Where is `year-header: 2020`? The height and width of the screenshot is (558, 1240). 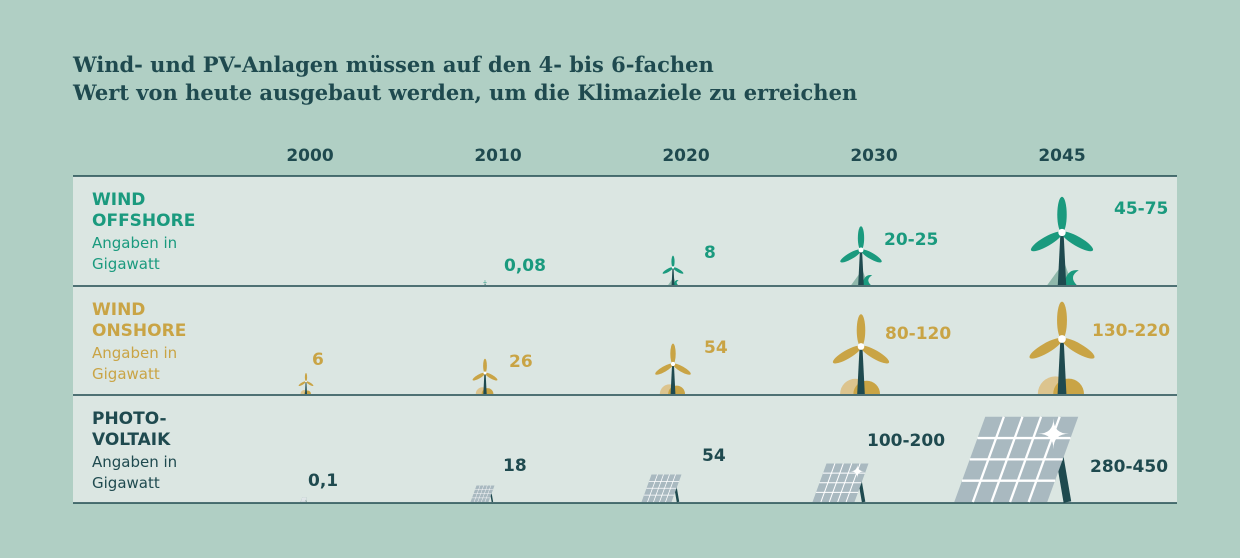 year-header: 2020 is located at coordinates (685, 156).